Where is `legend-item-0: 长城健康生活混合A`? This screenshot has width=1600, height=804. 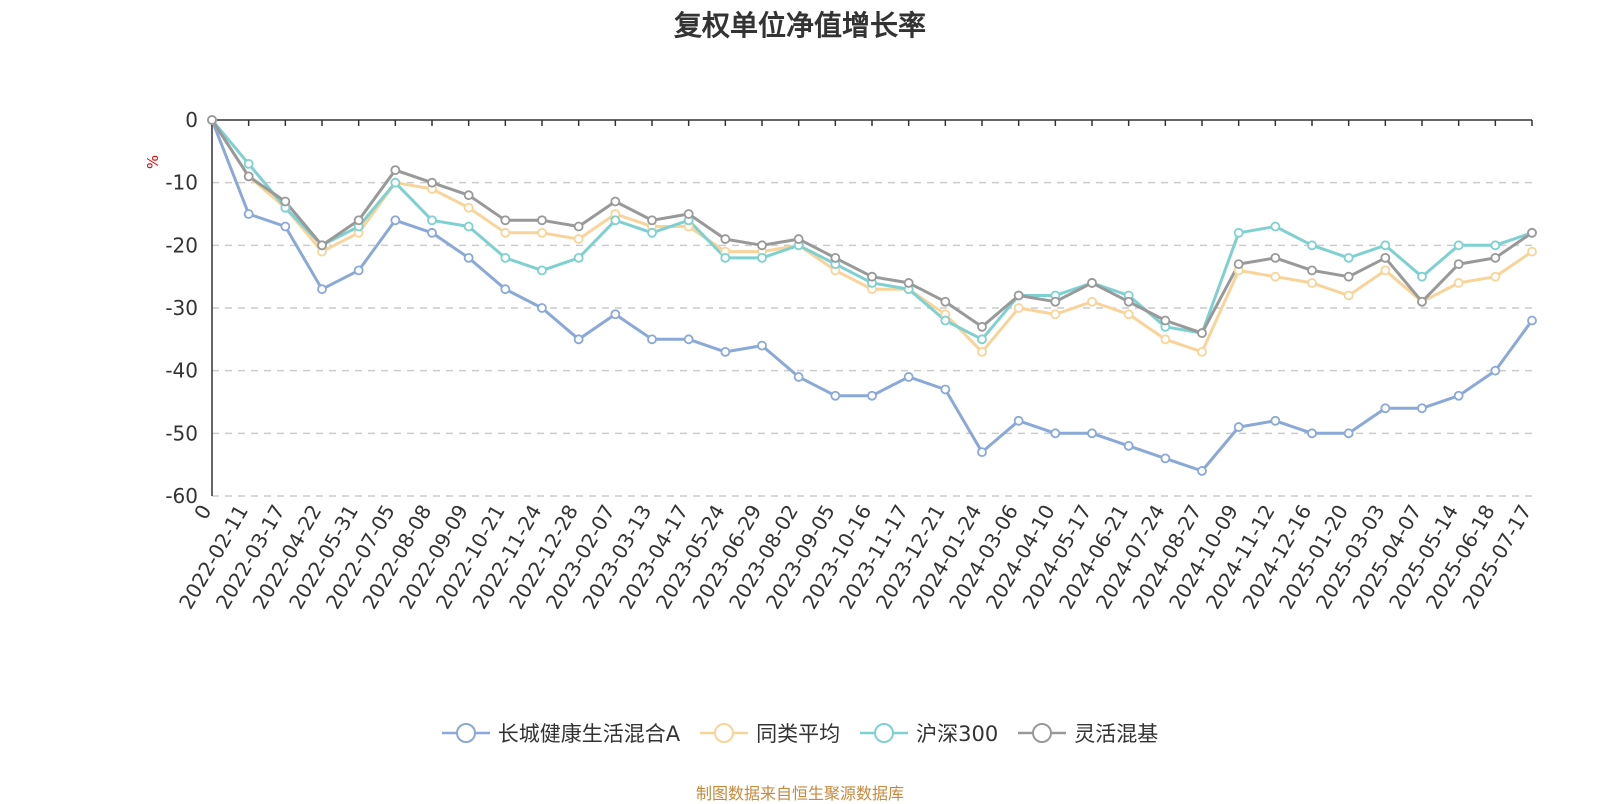
legend-item-0: 长城健康生活混合A is located at coordinates (561, 733).